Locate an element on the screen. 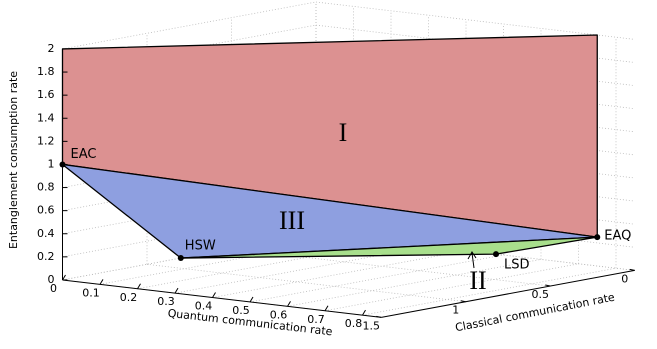 This screenshot has height=349, width=657. point-label: EAC is located at coordinates (84, 154).